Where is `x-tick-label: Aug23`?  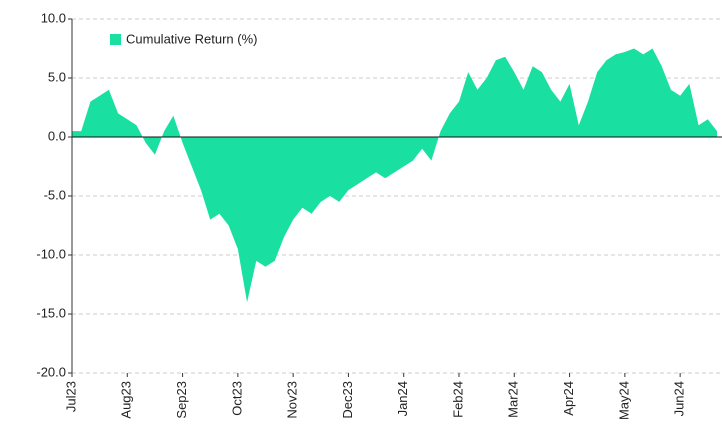
x-tick-label: Aug23 is located at coordinates (126, 400).